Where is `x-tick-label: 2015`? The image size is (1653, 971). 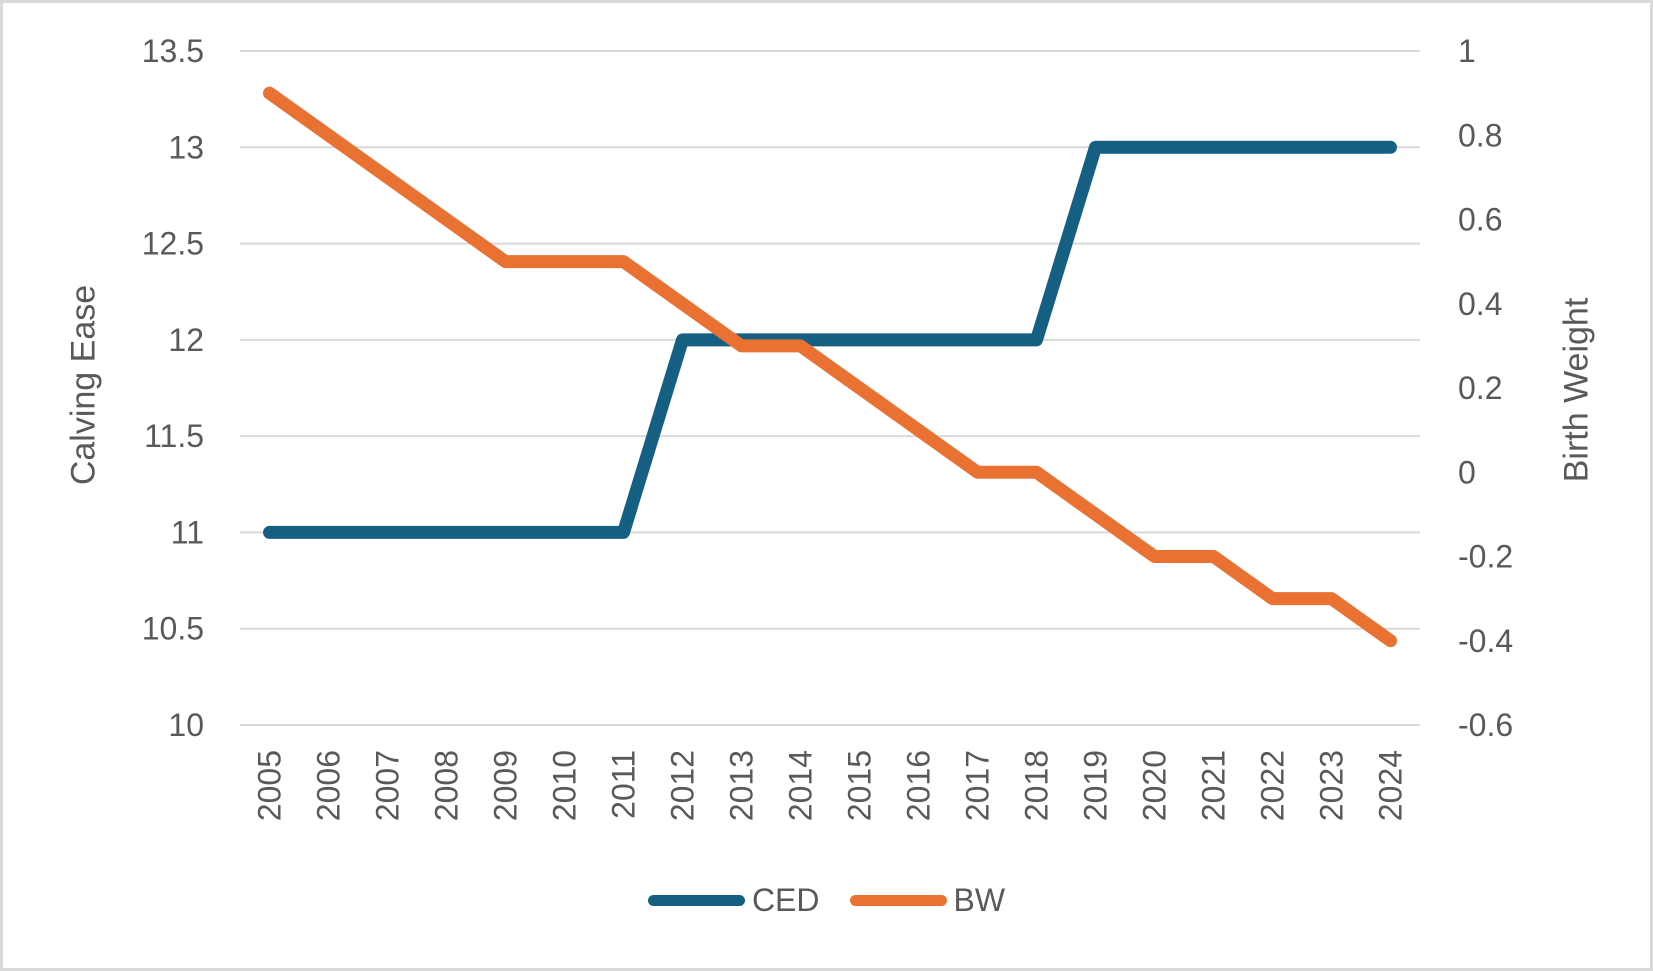
x-tick-label: 2015 is located at coordinates (860, 785).